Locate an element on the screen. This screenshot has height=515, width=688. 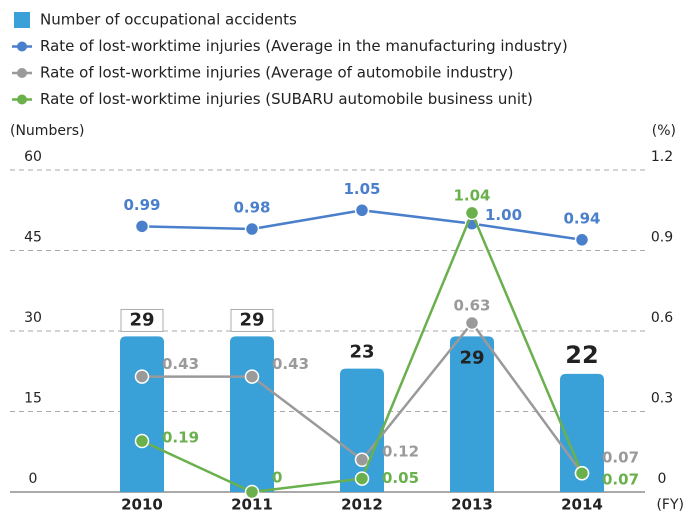
point-value-label: 0.12 is located at coordinates (400, 451).